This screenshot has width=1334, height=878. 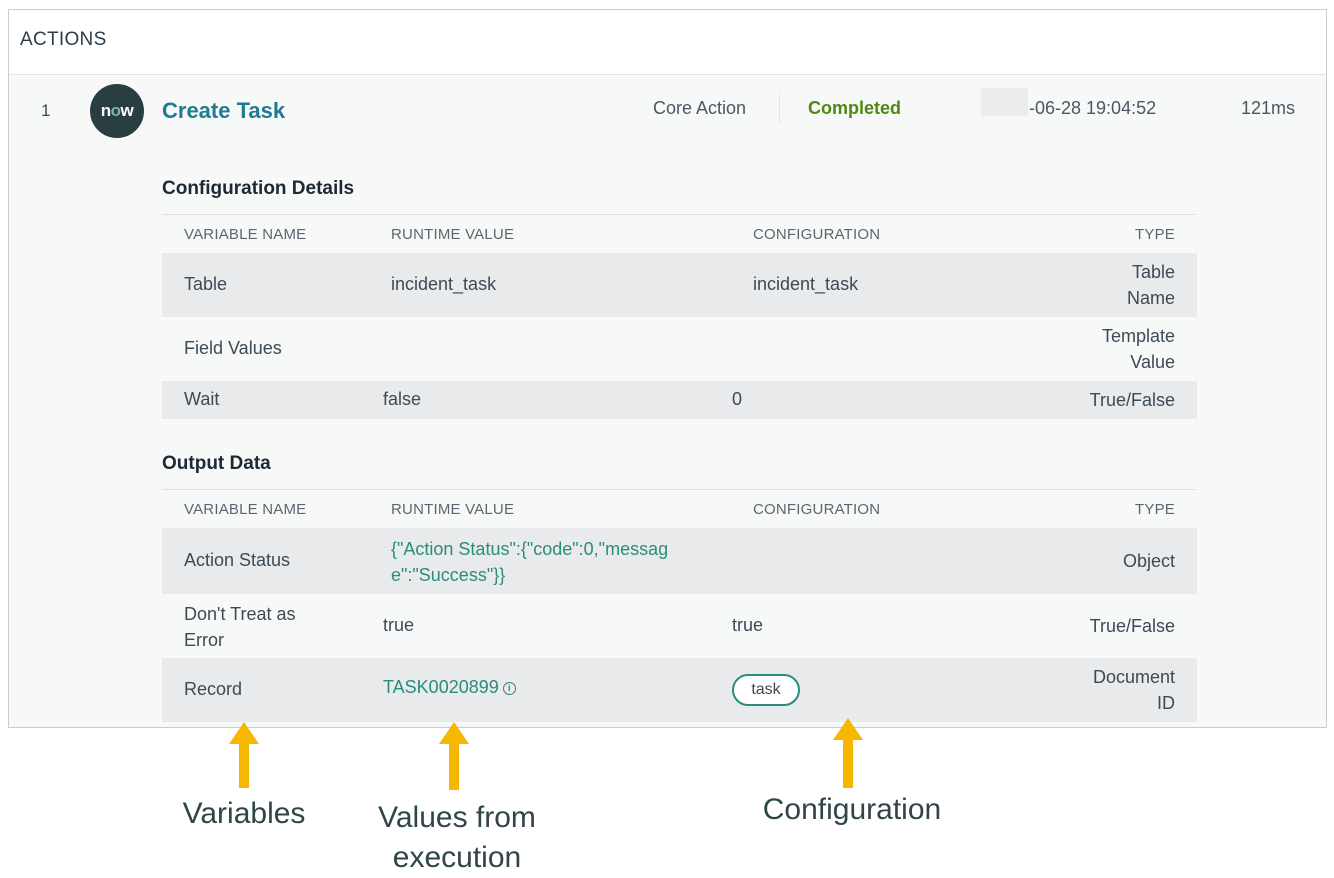 What do you see at coordinates (237, 560) in the screenshot?
I see `row-variable: Action Status` at bounding box center [237, 560].